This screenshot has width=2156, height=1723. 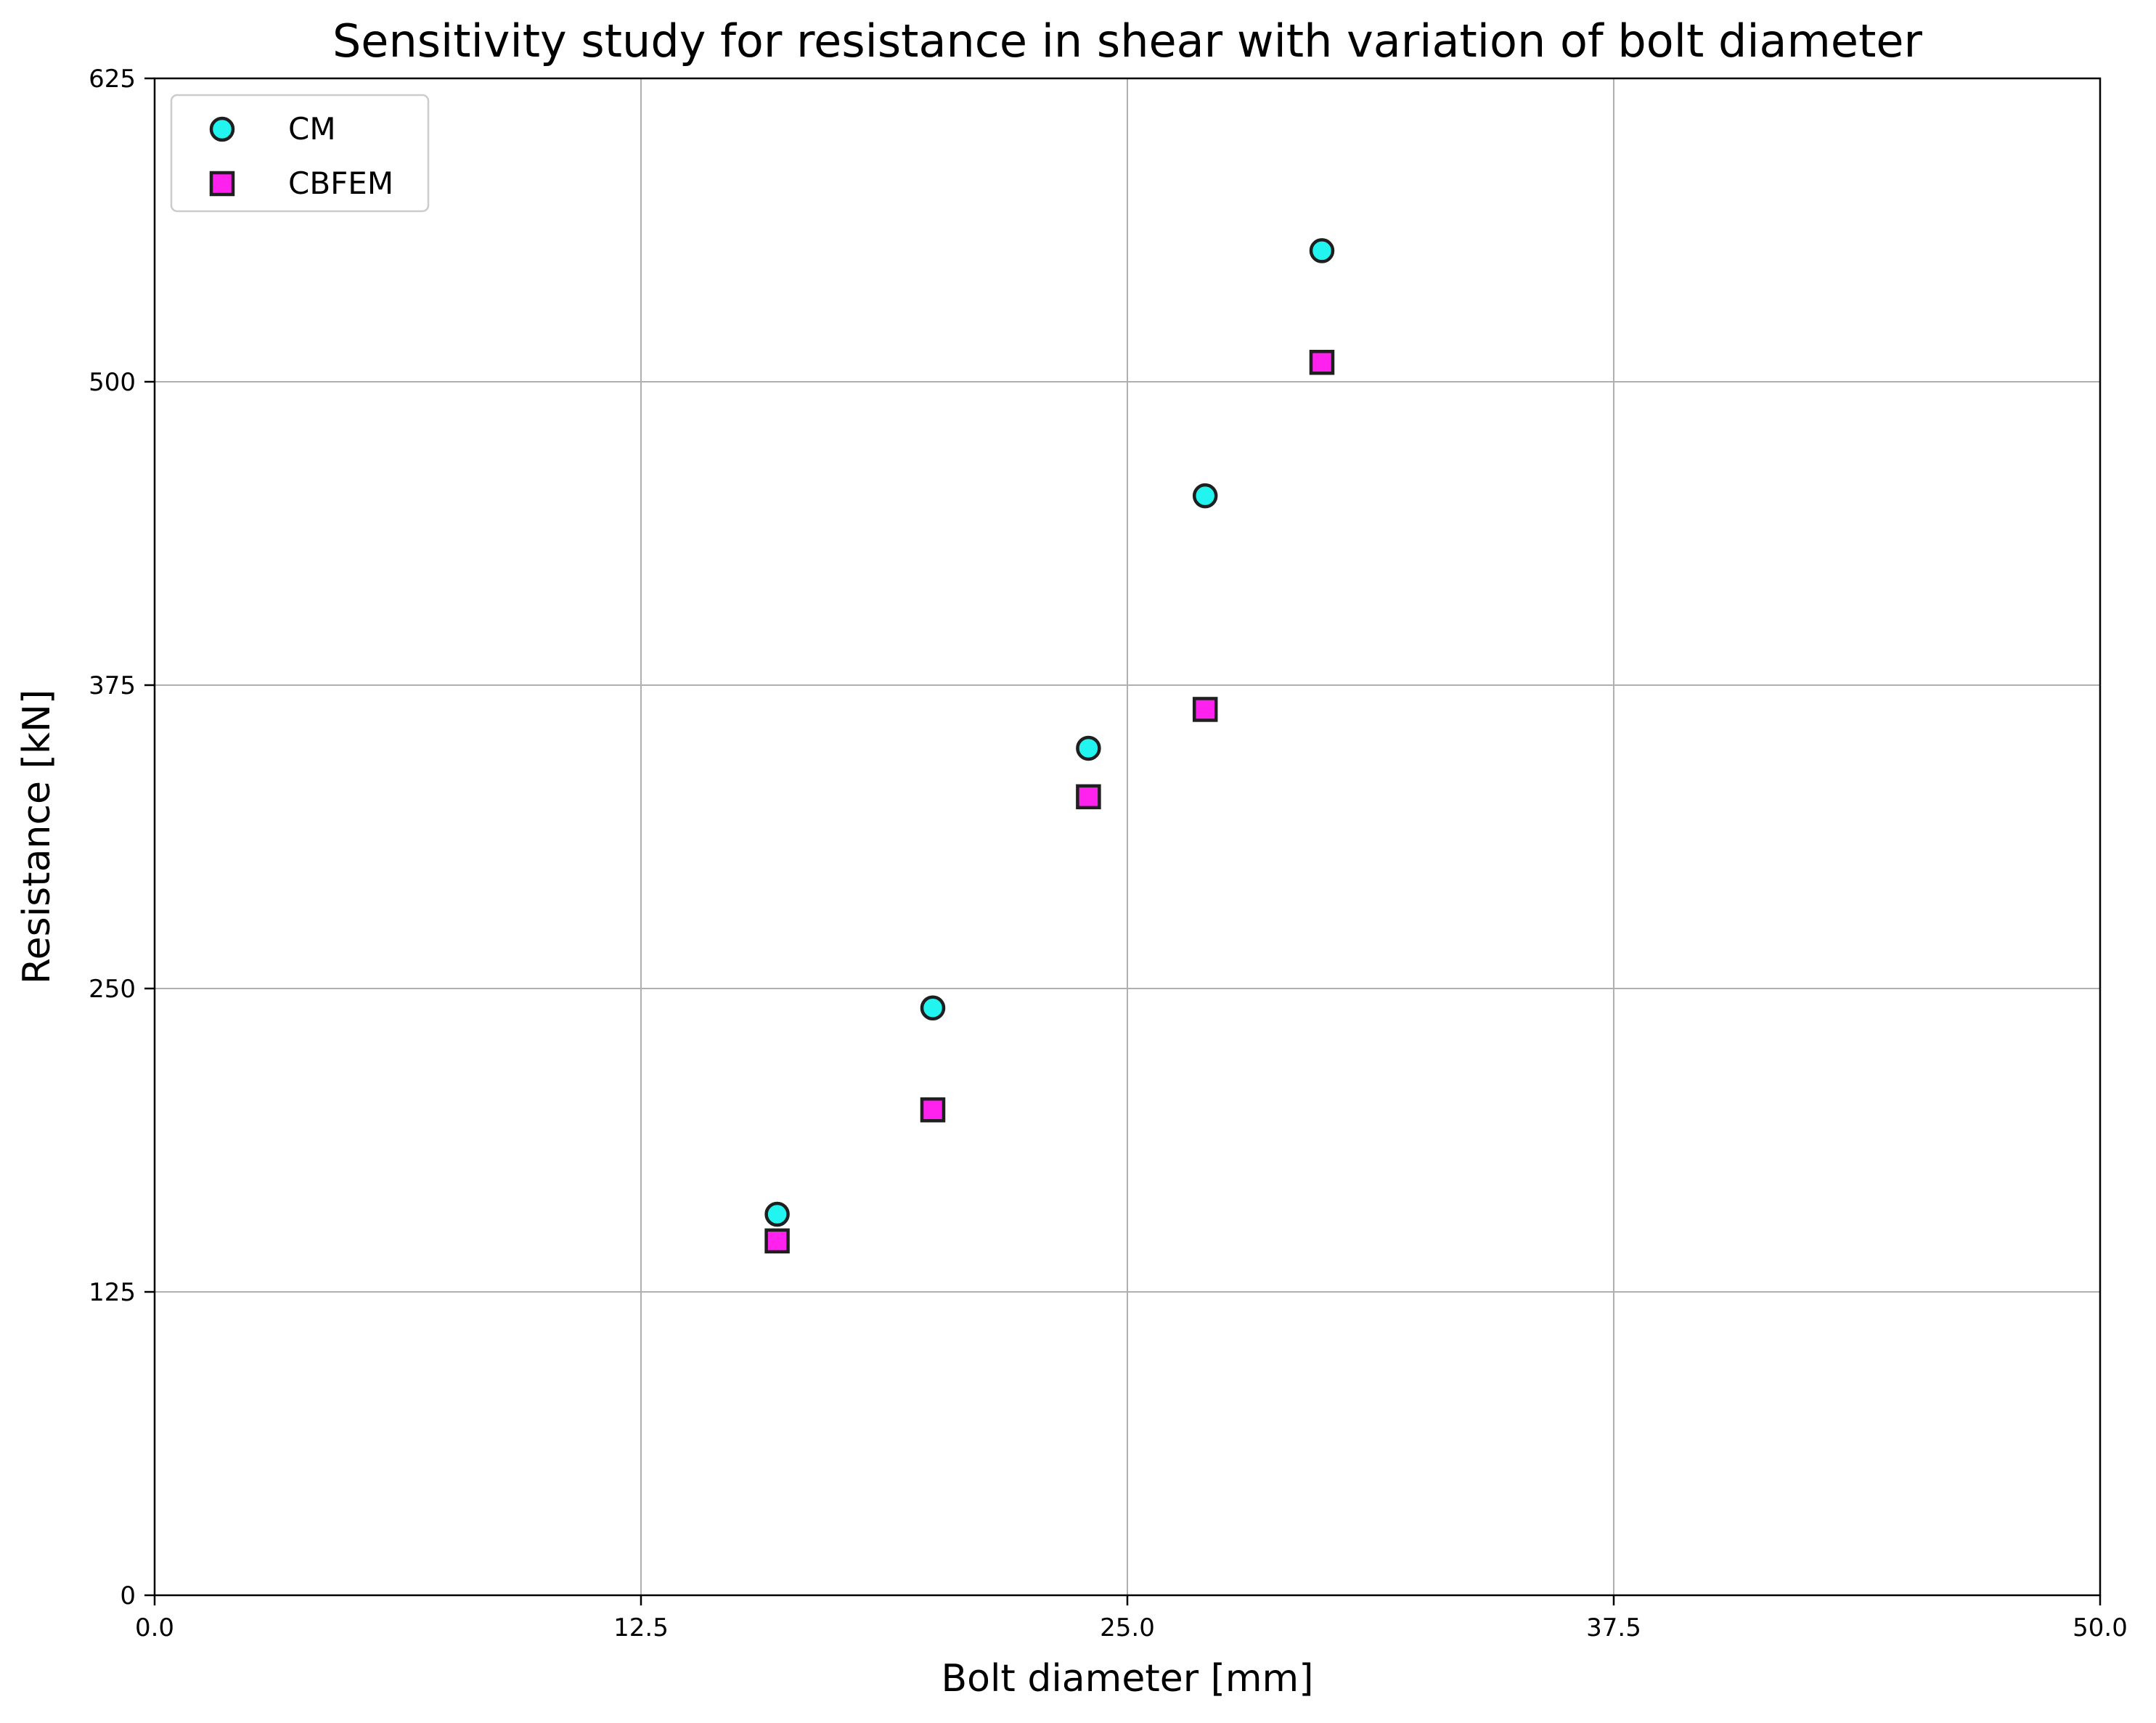 I want to click on x-tick-label: 37.5, so click(x=1614, y=1627).